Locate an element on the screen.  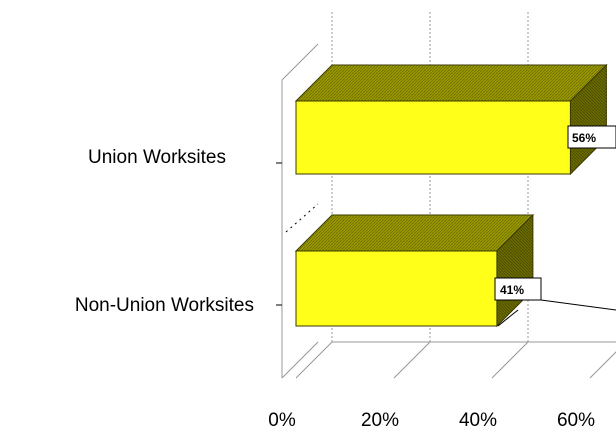
bar-non-union-worksites is located at coordinates (414, 270).